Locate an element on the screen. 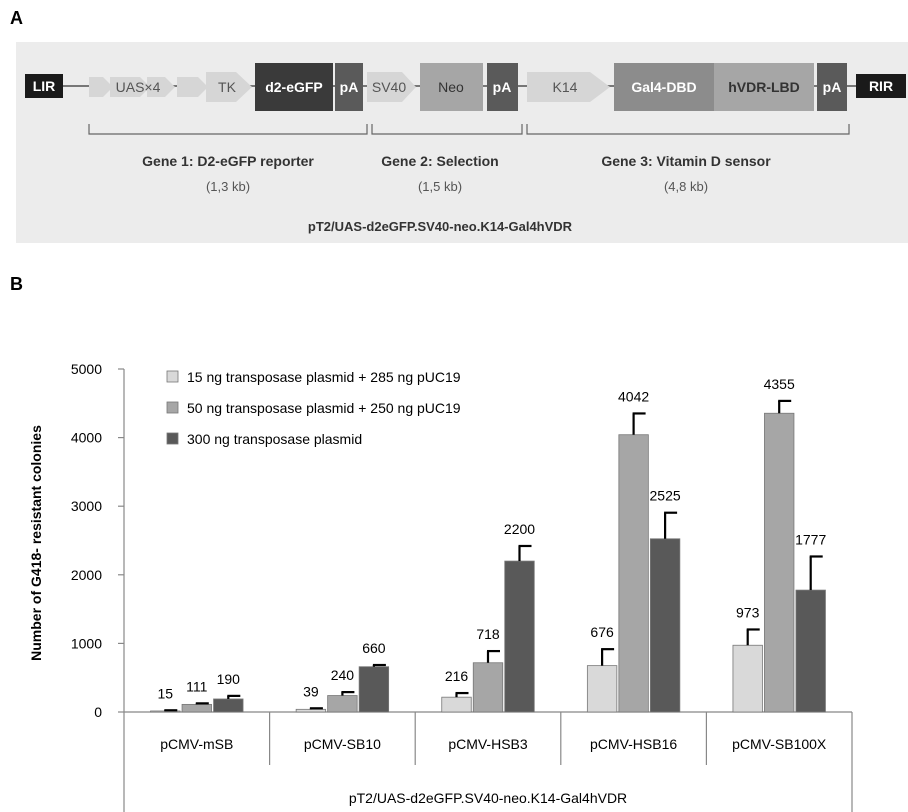 The image size is (908, 812). gene2-size: (1,5 kb) is located at coordinates (440, 186).